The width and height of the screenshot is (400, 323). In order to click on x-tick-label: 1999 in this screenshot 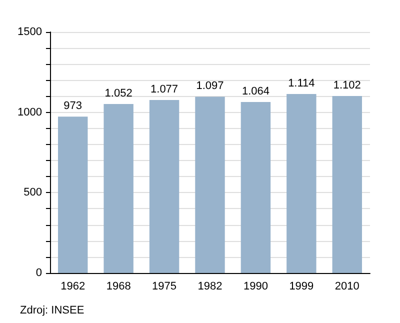, I will do `click(301, 286)`.